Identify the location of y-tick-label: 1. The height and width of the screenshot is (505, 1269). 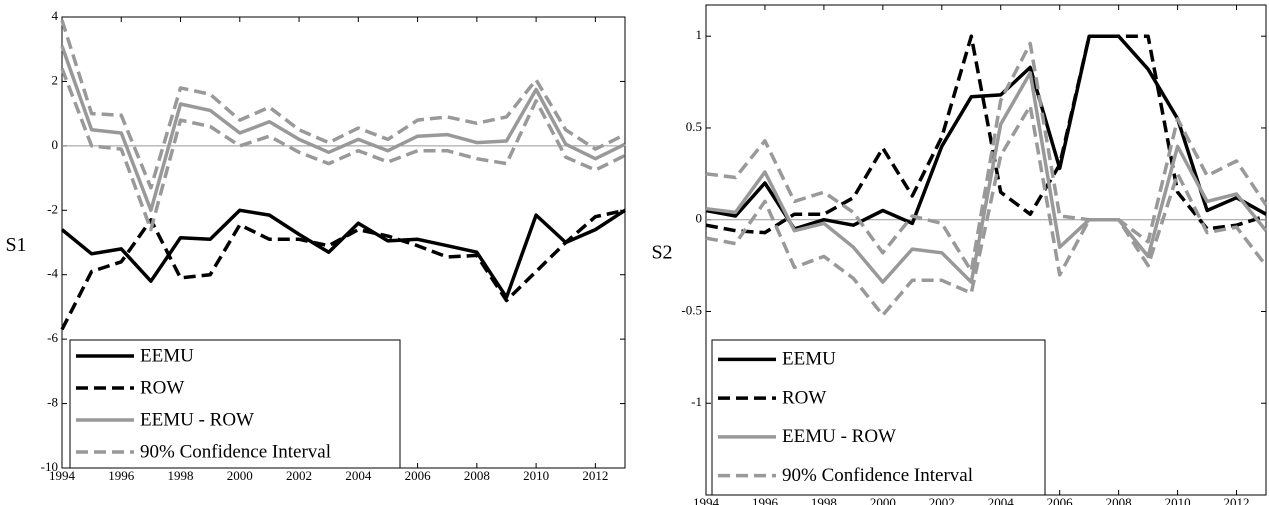
(699, 34).